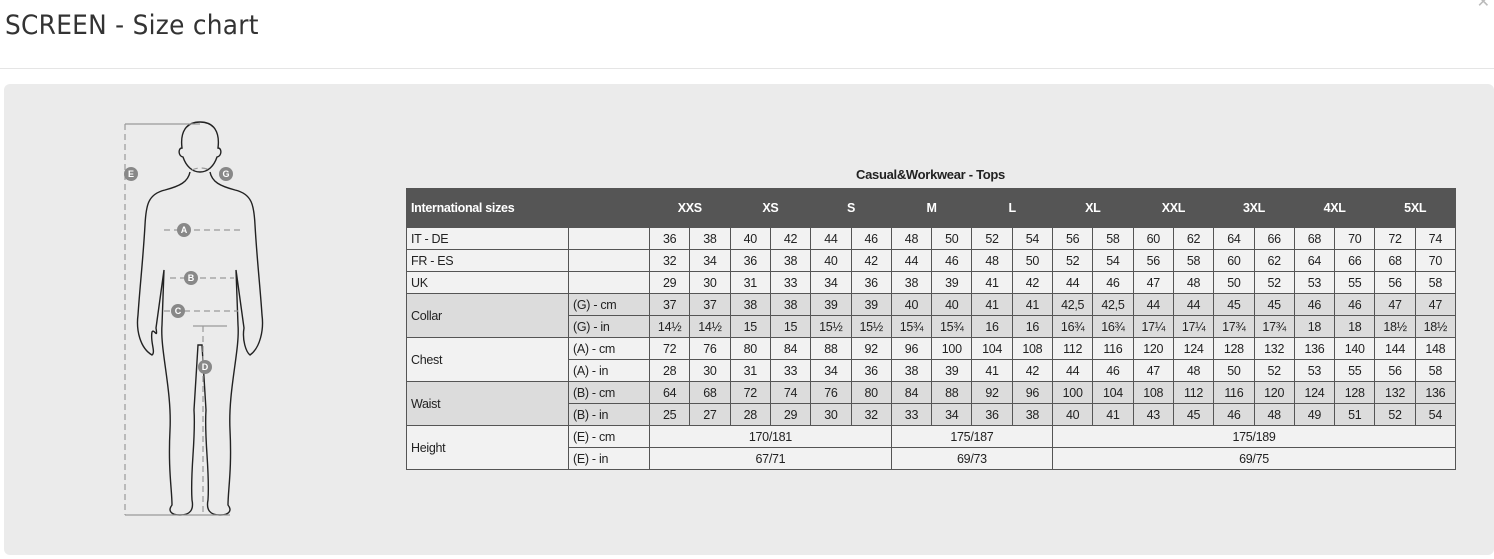 This screenshot has width=1494, height=559. Describe the element at coordinates (184, 230) in the screenshot. I see `figure-label-a: A` at that location.